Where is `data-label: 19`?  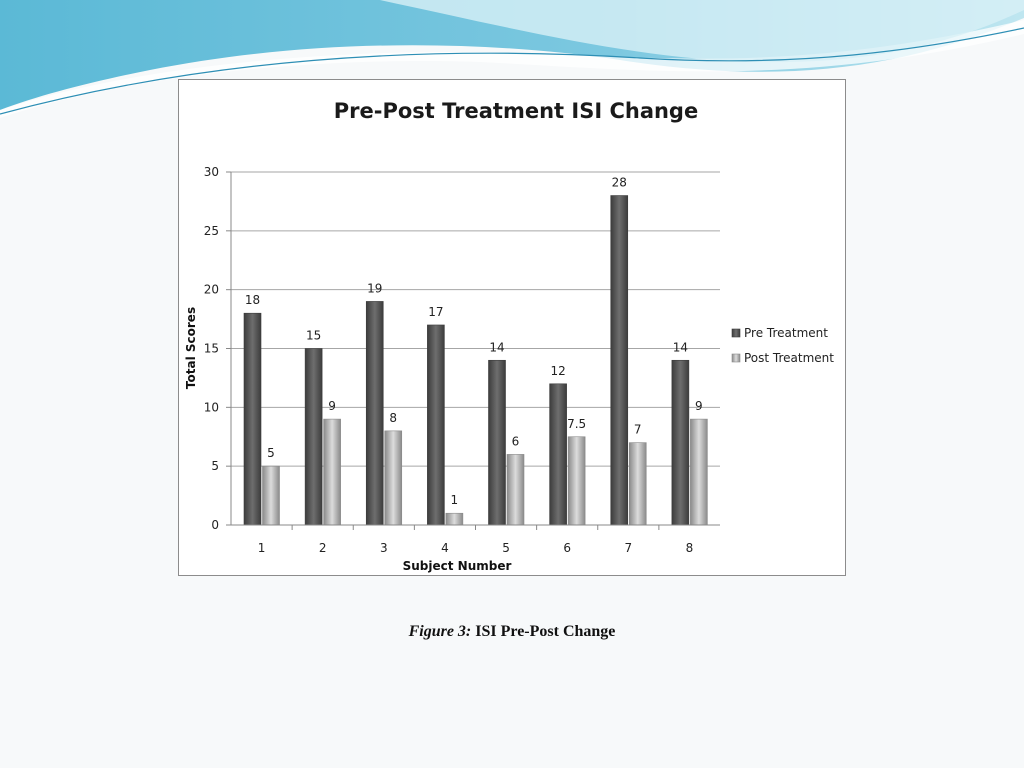 data-label: 19 is located at coordinates (374, 288).